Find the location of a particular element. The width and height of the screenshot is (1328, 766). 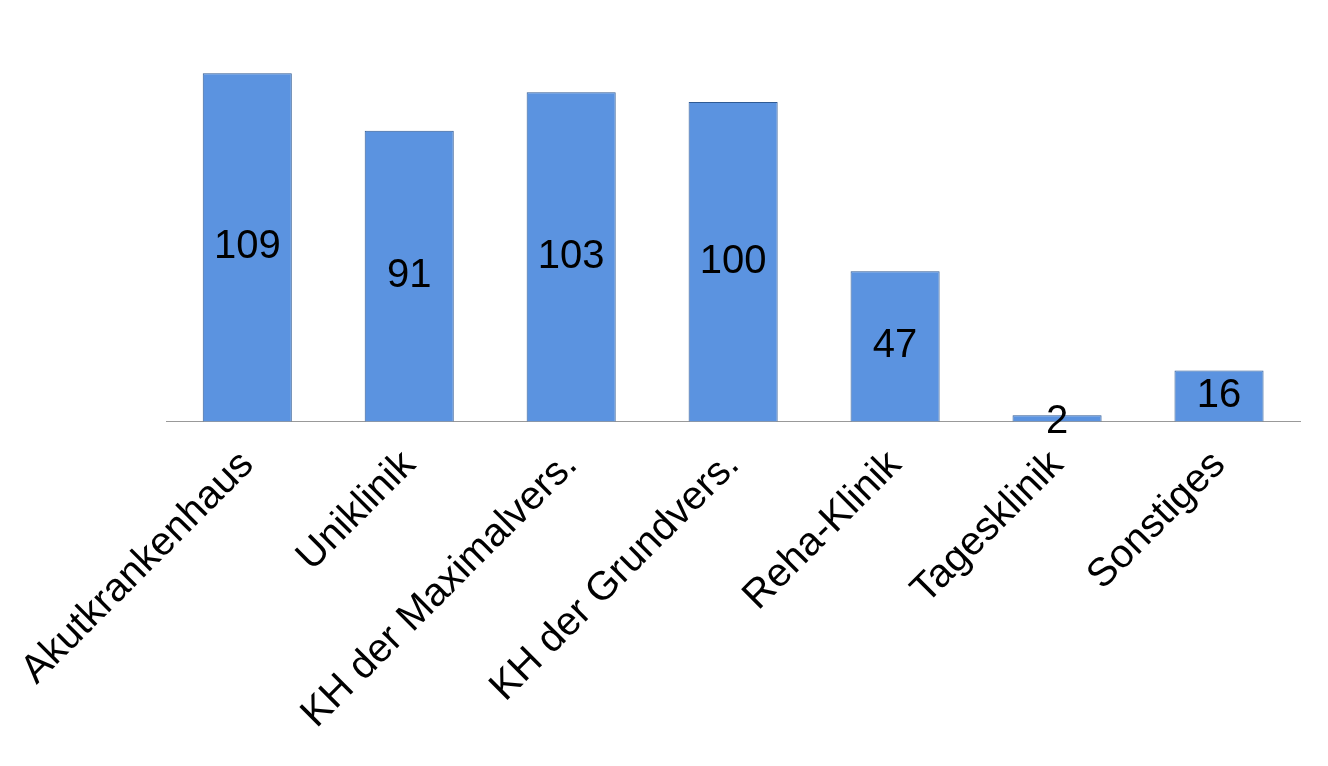

data-label: 103 is located at coordinates (571, 254).